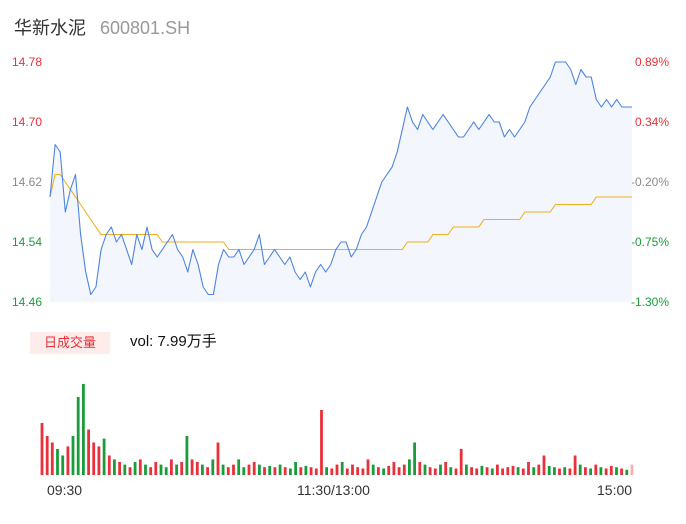  Describe the element at coordinates (649, 242) in the screenshot. I see `pct-tick-4: -0.75%` at that location.